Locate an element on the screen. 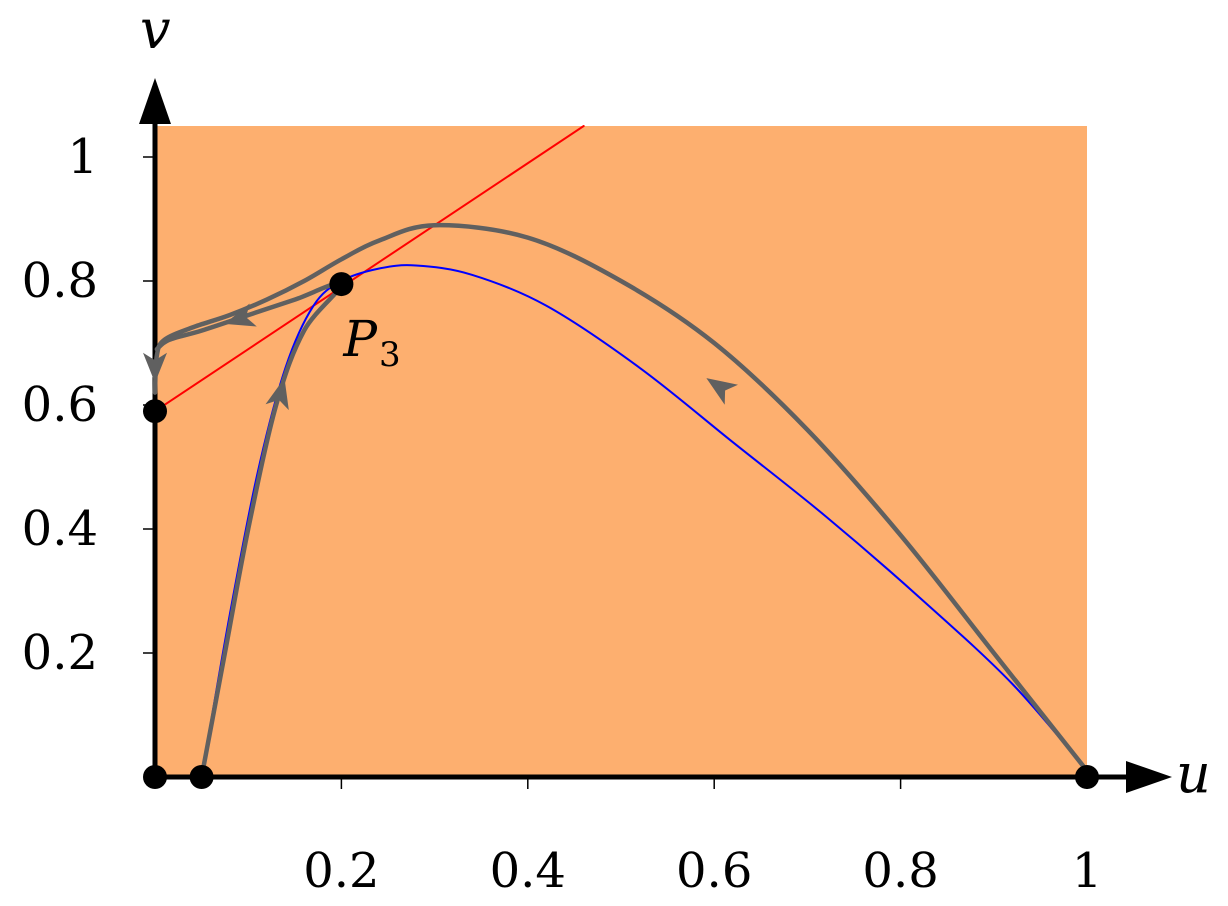  x-tick-label: 0.6 is located at coordinates (714, 871).